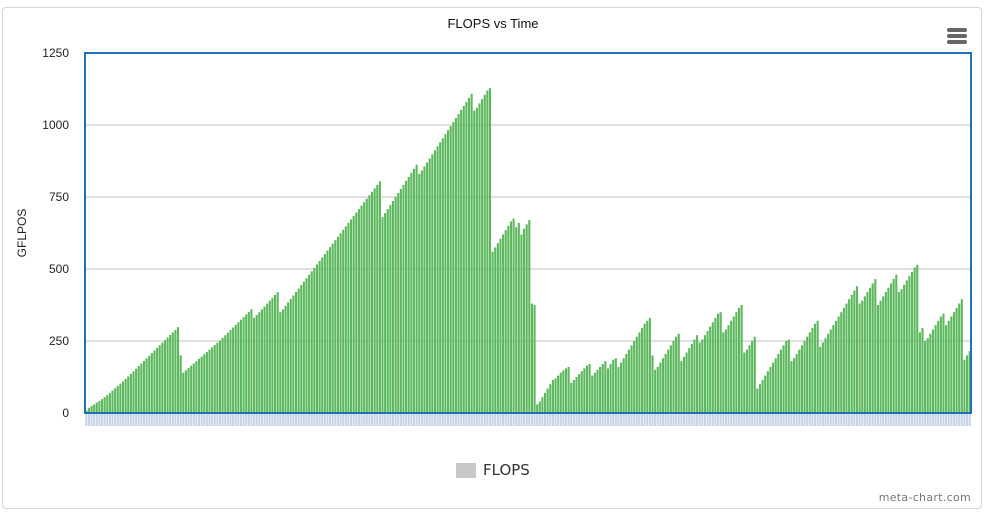  What do you see at coordinates (924, 497) in the screenshot?
I see `credits-link: meta-chart.com` at bounding box center [924, 497].